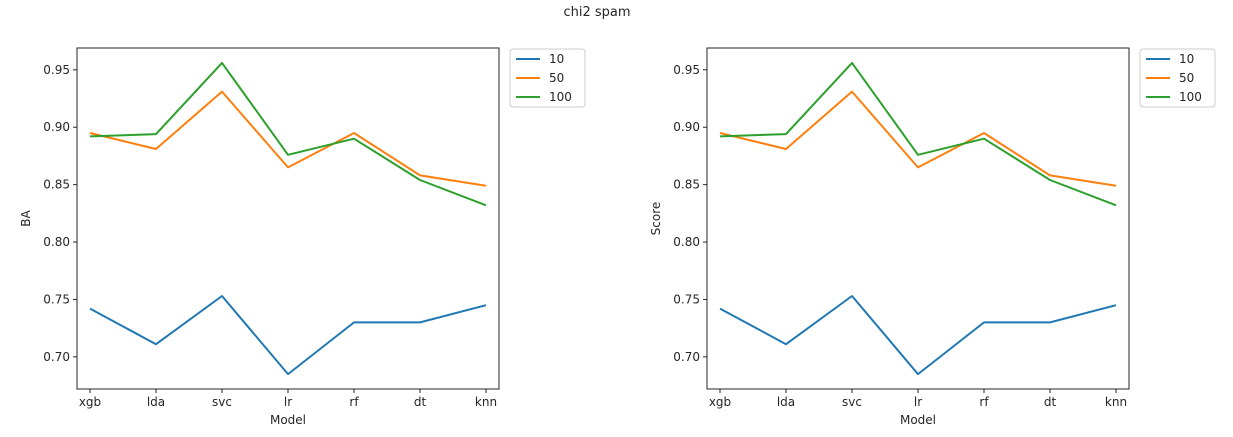 The image size is (1233, 437). I want to click on figure-title: chi2 spam, so click(596, 12).